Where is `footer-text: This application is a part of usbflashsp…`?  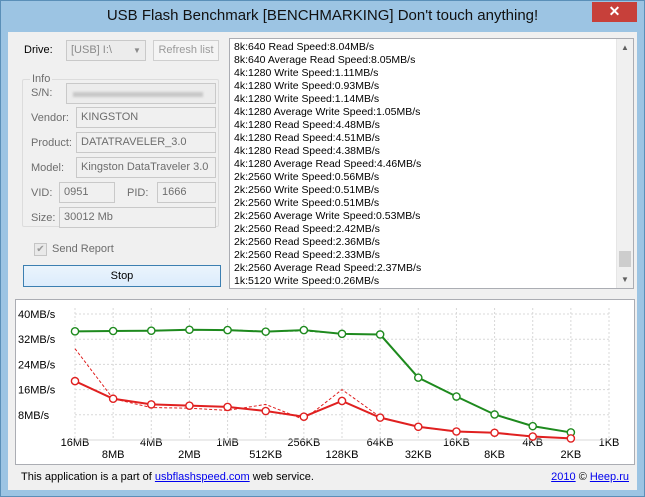 footer-text: This application is a part of usbflashsp… is located at coordinates (167, 477).